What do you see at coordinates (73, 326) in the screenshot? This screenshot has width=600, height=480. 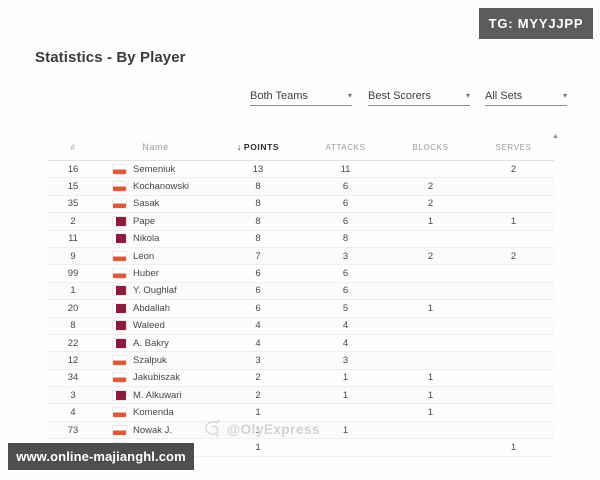 I see `player-number-cell: 8` at bounding box center [73, 326].